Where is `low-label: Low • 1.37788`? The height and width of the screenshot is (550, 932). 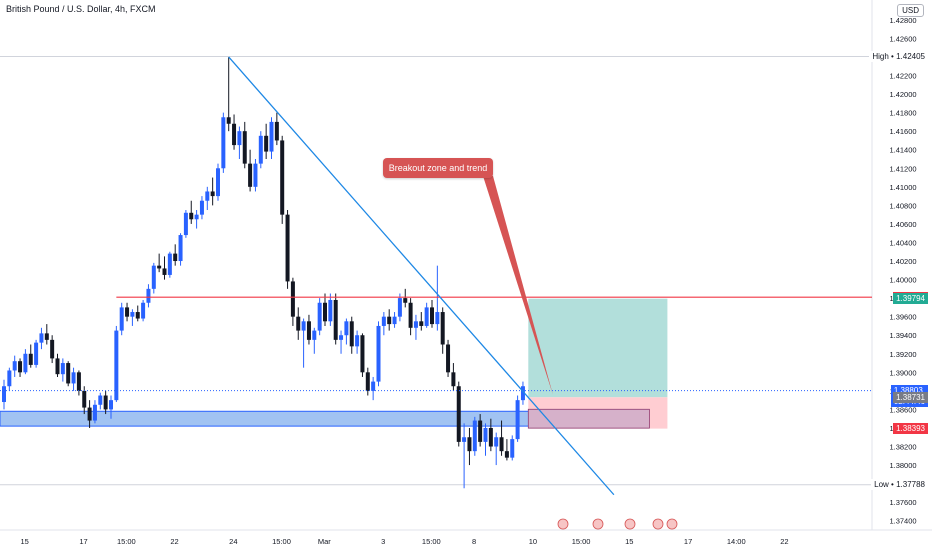 low-label: Low • 1.37788 is located at coordinates (899, 485).